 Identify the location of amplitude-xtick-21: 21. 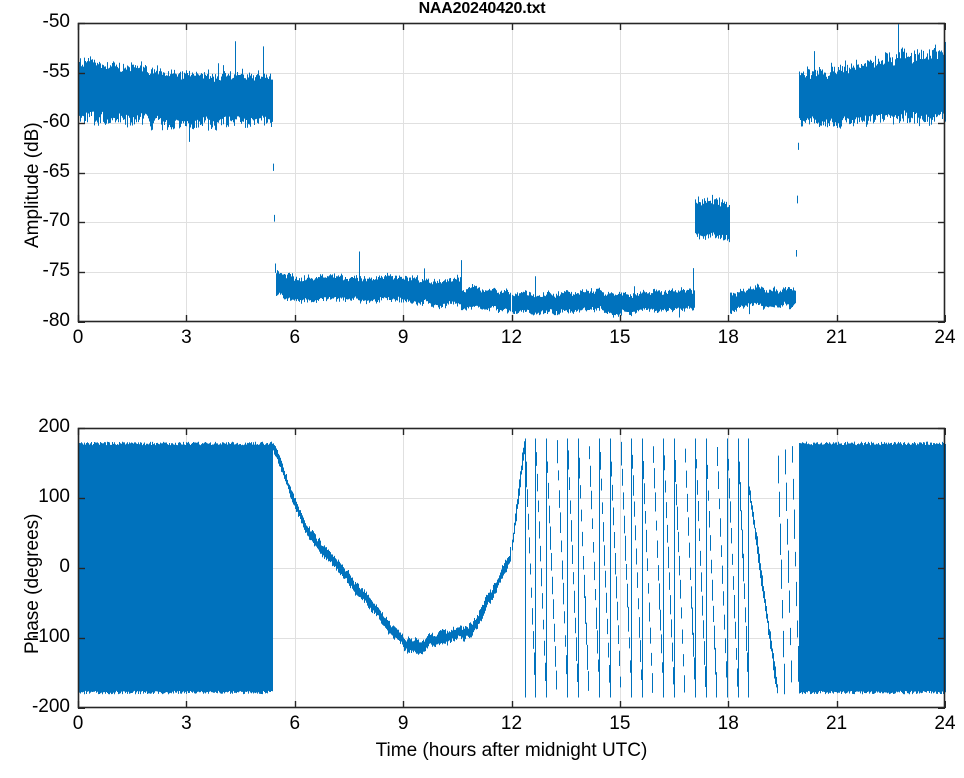
(837, 337).